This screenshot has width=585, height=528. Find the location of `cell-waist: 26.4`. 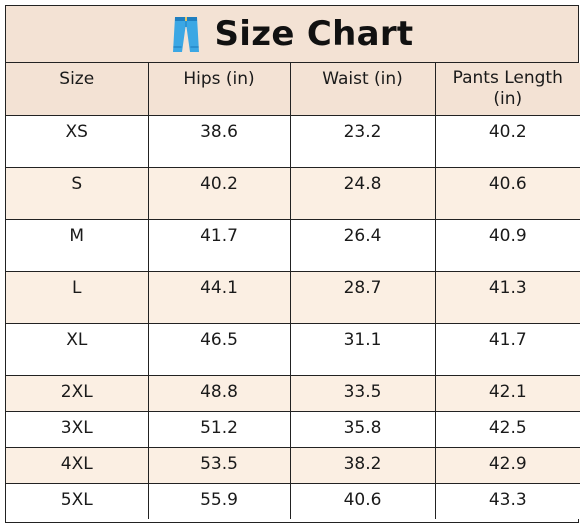

cell-waist: 26.4 is located at coordinates (362, 245).